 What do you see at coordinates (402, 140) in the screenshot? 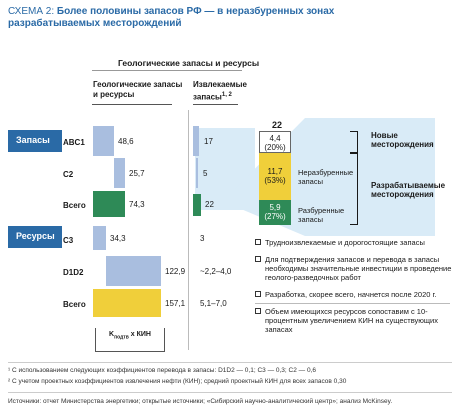
I see `bracket-new-label: Новые месторождения` at bounding box center [402, 140].